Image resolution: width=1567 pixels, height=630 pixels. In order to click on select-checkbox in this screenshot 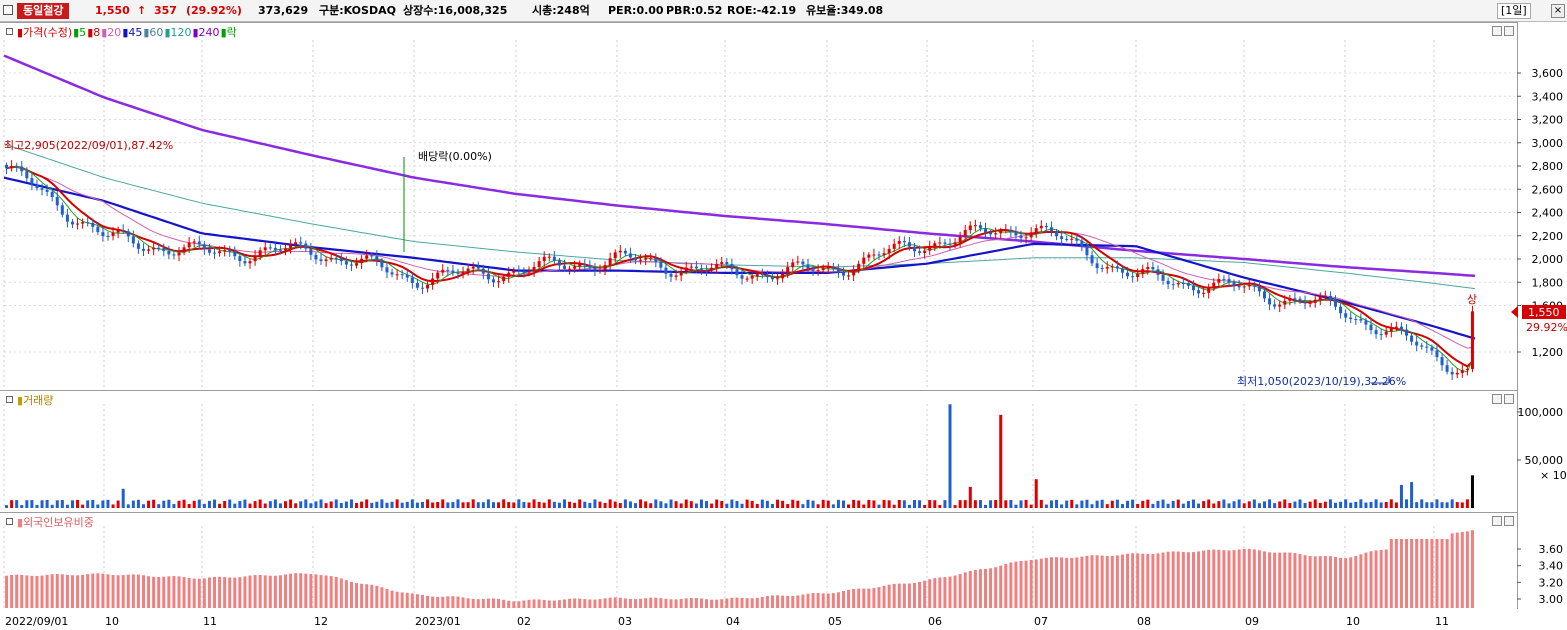, I will do `click(8, 10)`.